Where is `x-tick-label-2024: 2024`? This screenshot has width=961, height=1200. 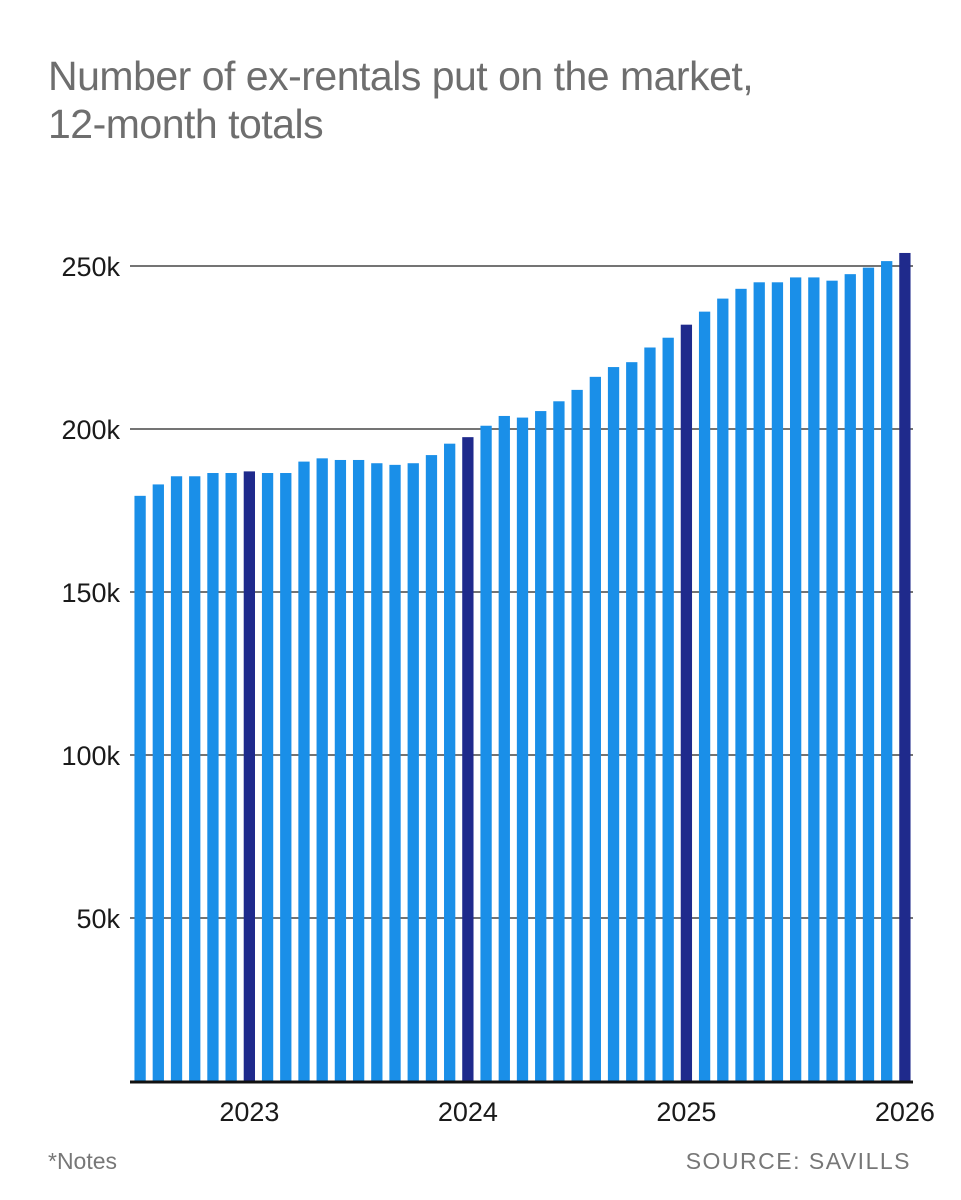 x-tick-label-2024: 2024 is located at coordinates (468, 1112).